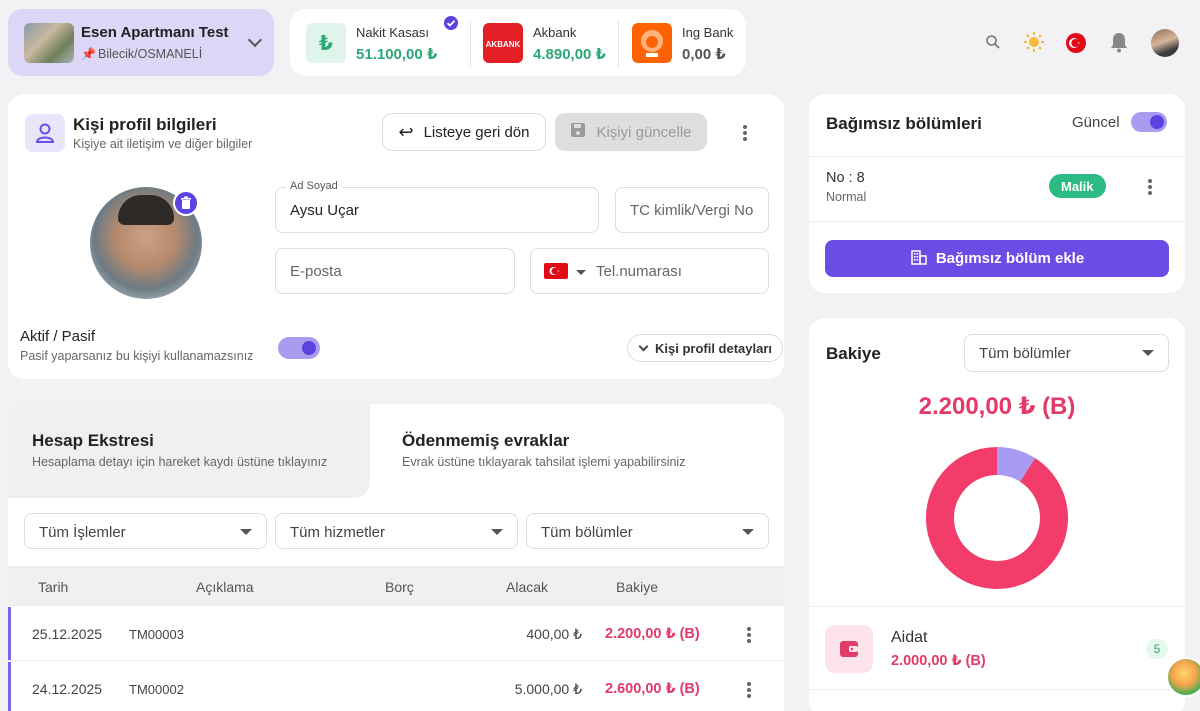 The height and width of the screenshot is (711, 1200). What do you see at coordinates (687, 43) in the screenshot?
I see `account-ing: Ing Bank 0,00 ₺` at bounding box center [687, 43].